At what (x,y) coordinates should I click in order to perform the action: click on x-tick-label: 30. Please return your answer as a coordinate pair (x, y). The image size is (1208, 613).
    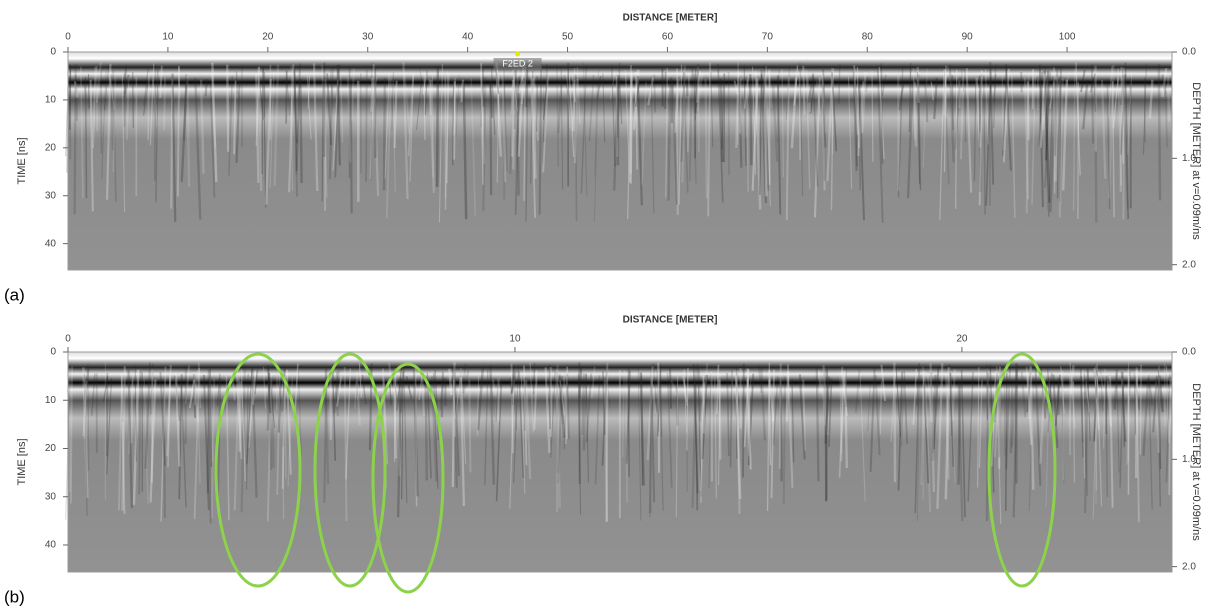
    Looking at the image, I should click on (368, 37).